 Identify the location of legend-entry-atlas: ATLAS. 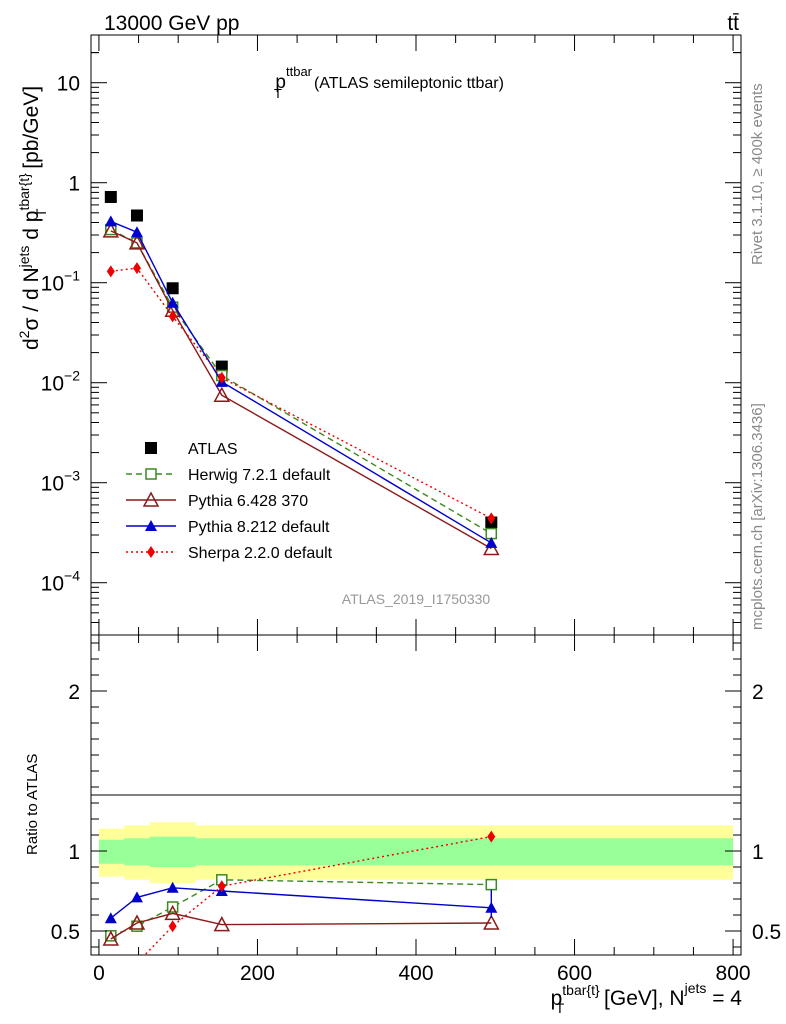
(191, 449).